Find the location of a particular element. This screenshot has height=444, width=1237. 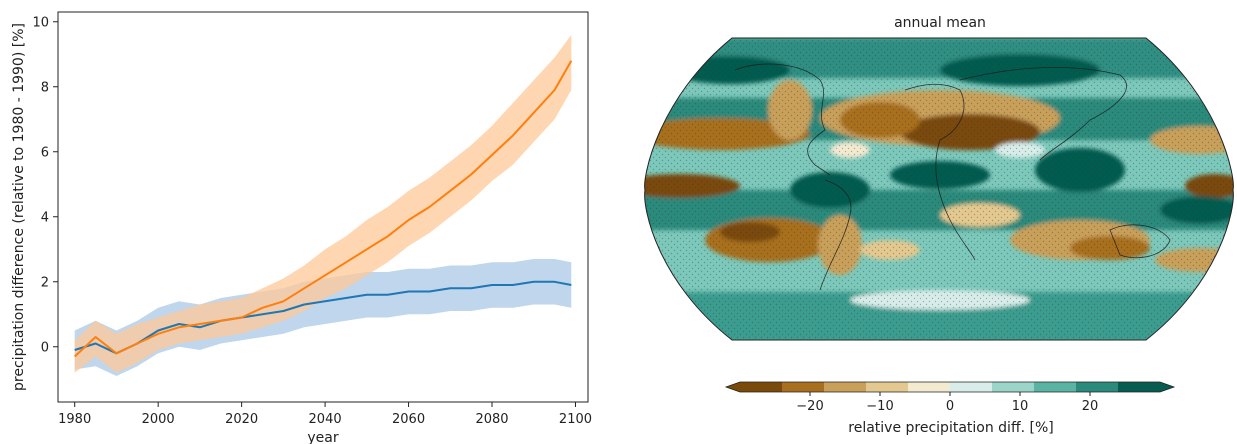

x-tick-label: 2080 is located at coordinates (491, 419).